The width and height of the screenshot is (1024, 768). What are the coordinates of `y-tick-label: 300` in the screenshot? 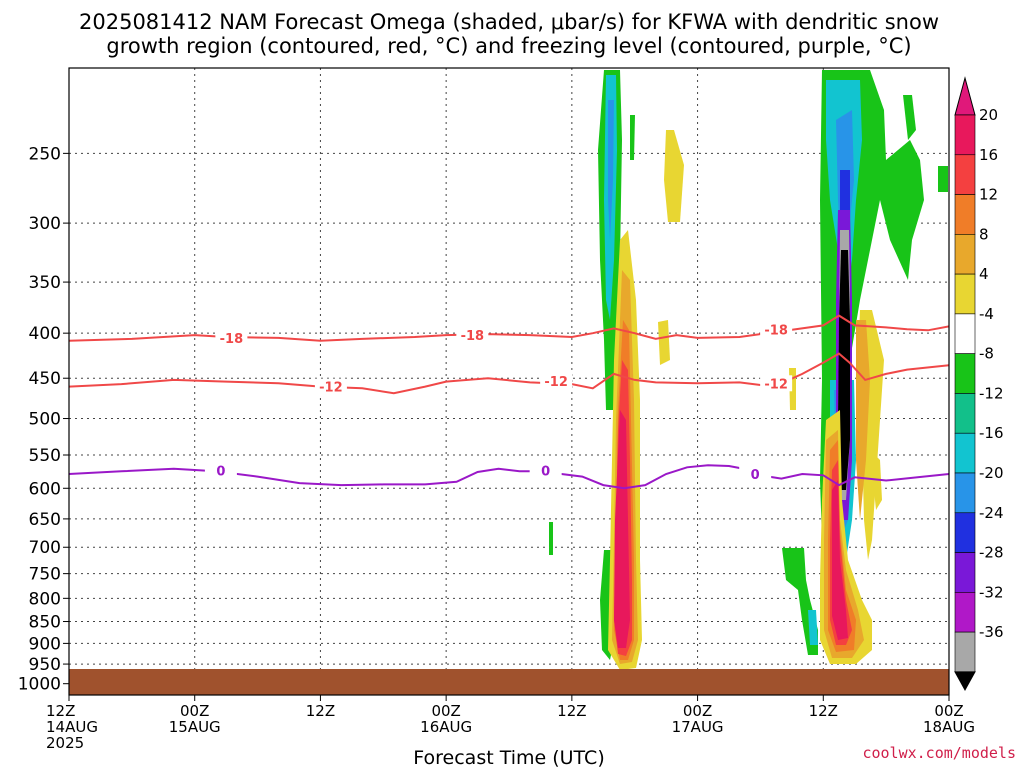 It's located at (45, 224).